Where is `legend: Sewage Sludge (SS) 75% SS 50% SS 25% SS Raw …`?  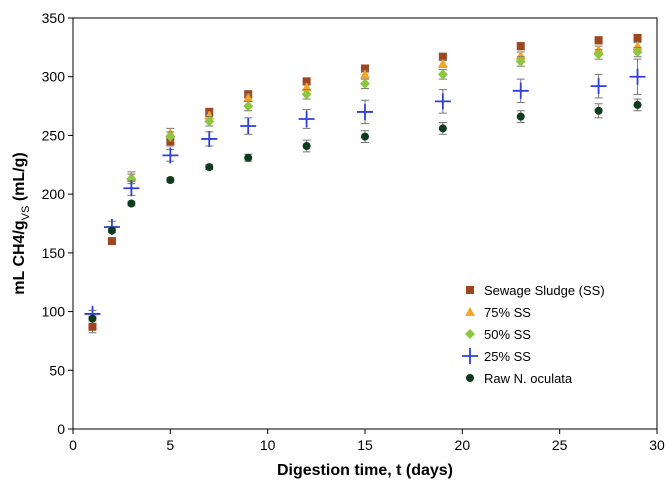
legend: Sewage Sludge (SS) 75% SS 50% SS 25% SS Raw … is located at coordinates (533, 334).